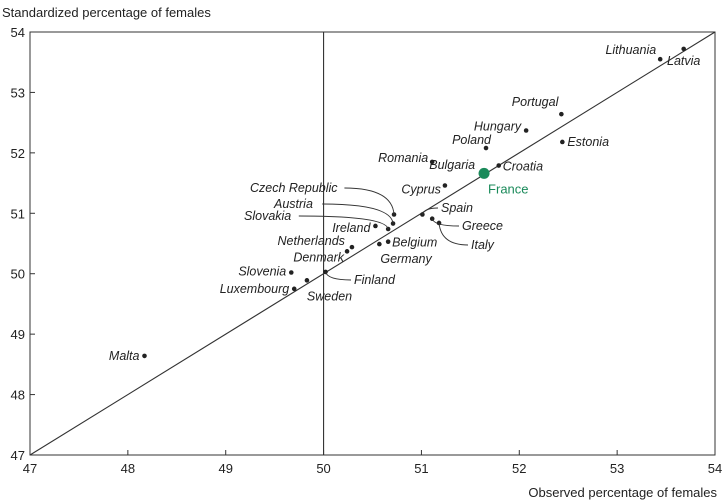  What do you see at coordinates (18, 213) in the screenshot?
I see `y-tick-label: 51` at bounding box center [18, 213].